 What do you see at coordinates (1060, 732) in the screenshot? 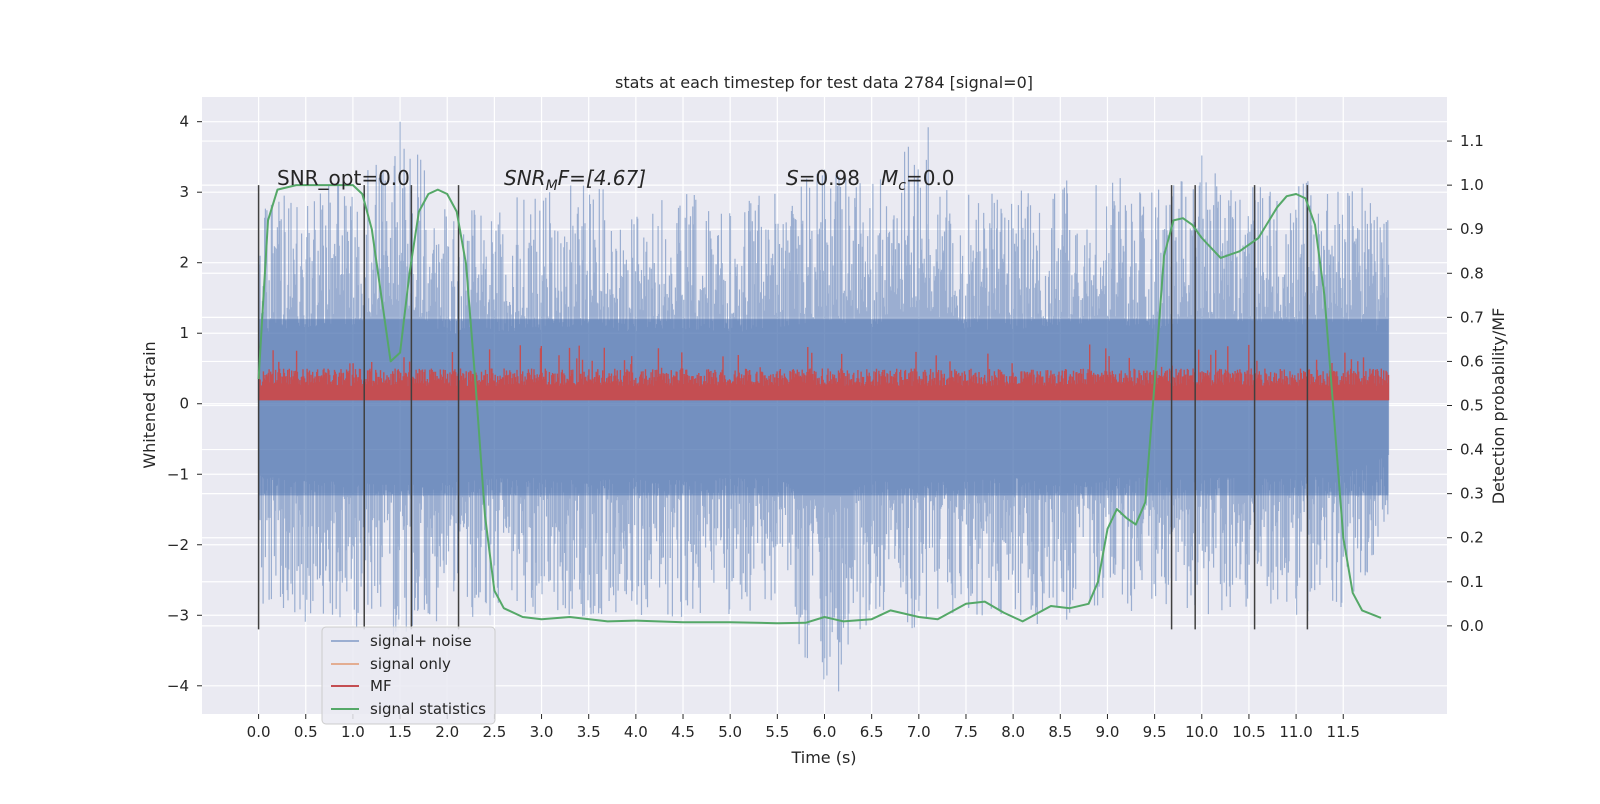
I see `x-tick-label: 8.5` at bounding box center [1060, 732].